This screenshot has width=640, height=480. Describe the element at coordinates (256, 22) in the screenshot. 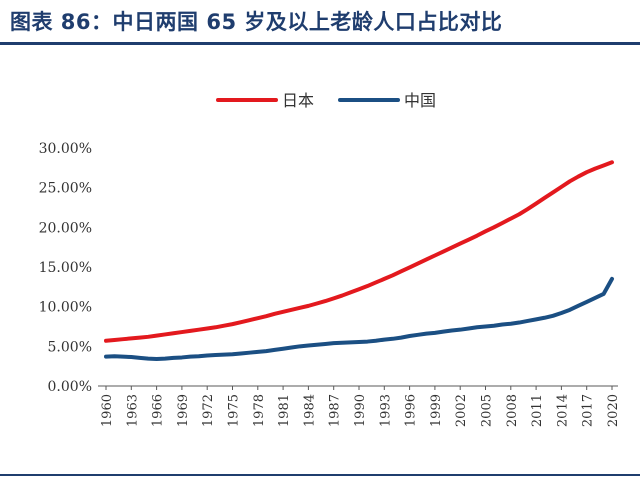

I see `chart-title: 图表 86：中日两国 65 岁及以上老龄人口占比对比` at that location.